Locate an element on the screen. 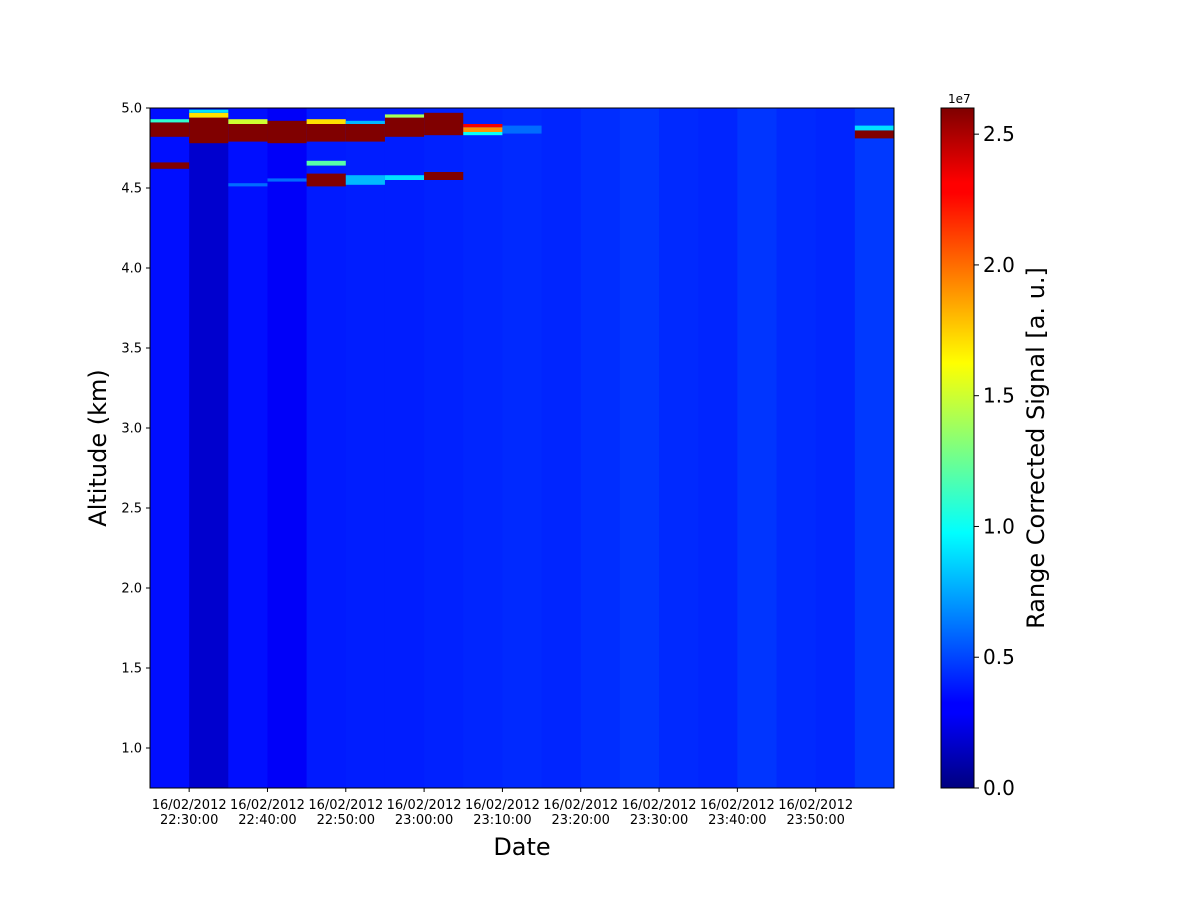  colorbar-tick-label: 0.5 is located at coordinates (999, 657).